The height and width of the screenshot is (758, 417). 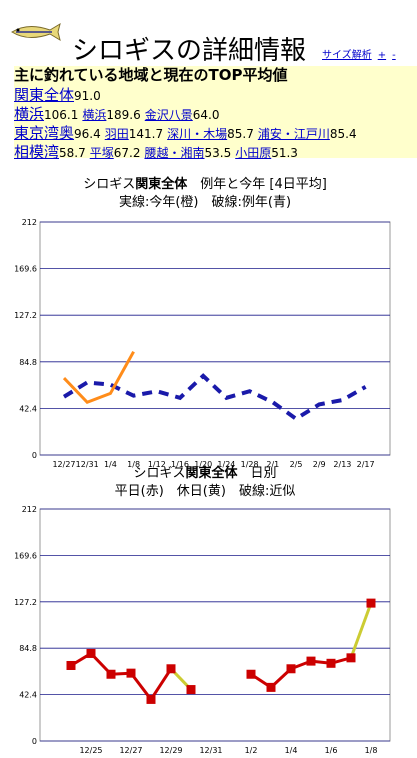 What do you see at coordinates (257, 473) in the screenshot?
I see `title-part: 日別` at bounding box center [257, 473].